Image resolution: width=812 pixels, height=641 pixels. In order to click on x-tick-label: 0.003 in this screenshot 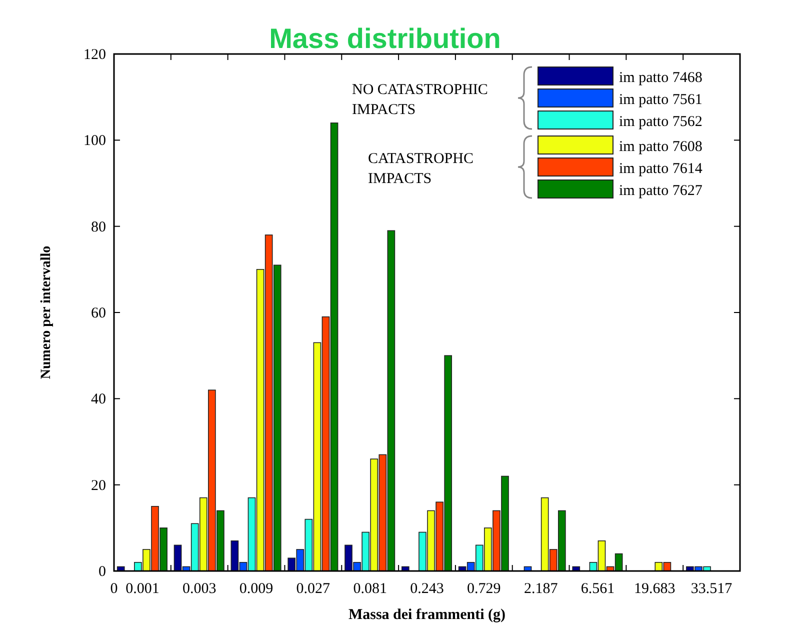, I will do `click(199, 589)`.